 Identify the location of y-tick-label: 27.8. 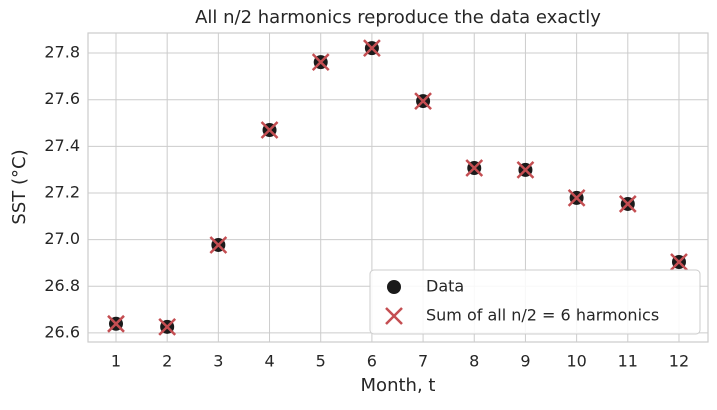
(62, 52).